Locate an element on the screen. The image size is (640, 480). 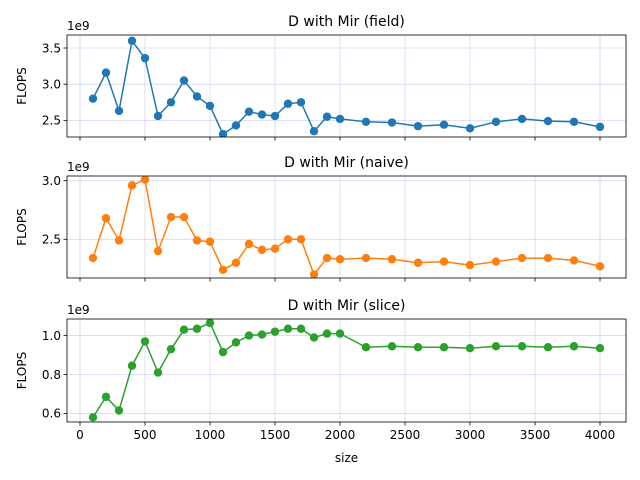
y-tick-label: 0.8 is located at coordinates (51, 375).